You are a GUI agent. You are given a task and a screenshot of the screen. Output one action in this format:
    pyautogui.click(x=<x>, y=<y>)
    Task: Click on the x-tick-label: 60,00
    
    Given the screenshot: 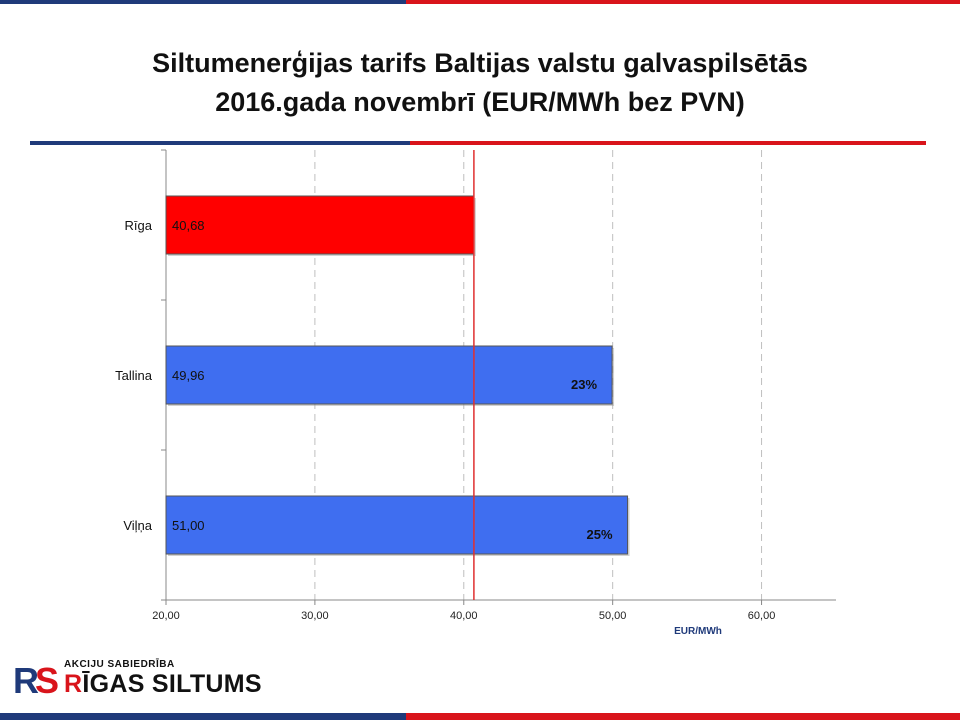 What is the action you would take?
    pyautogui.click(x=762, y=616)
    